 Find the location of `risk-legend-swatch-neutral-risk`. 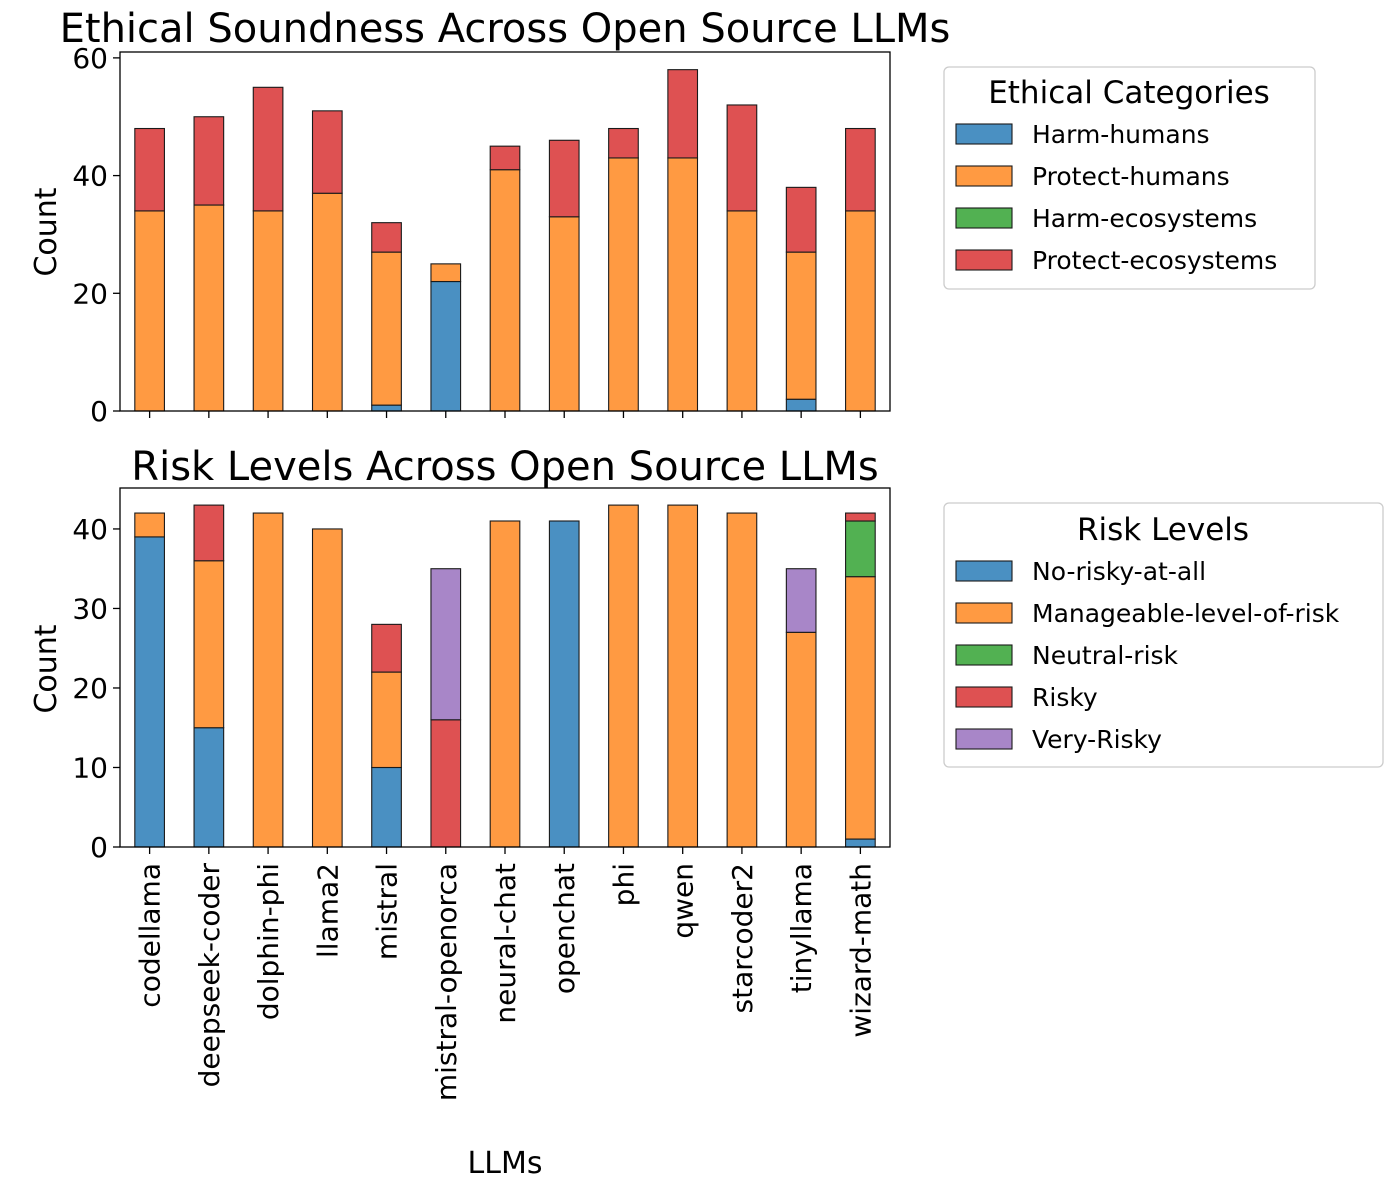

risk-legend-swatch-neutral-risk is located at coordinates (984, 655).